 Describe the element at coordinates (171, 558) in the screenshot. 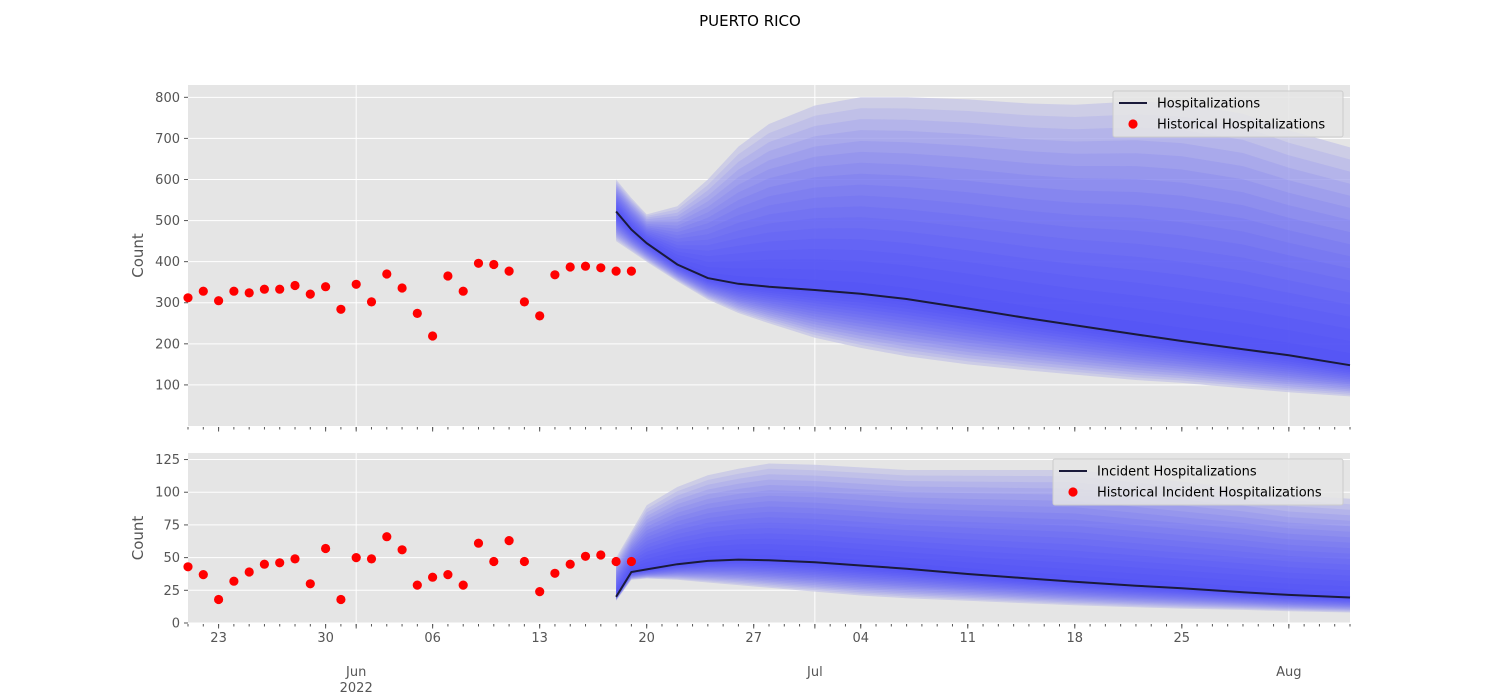

I see `y-tick-label: 50` at that location.